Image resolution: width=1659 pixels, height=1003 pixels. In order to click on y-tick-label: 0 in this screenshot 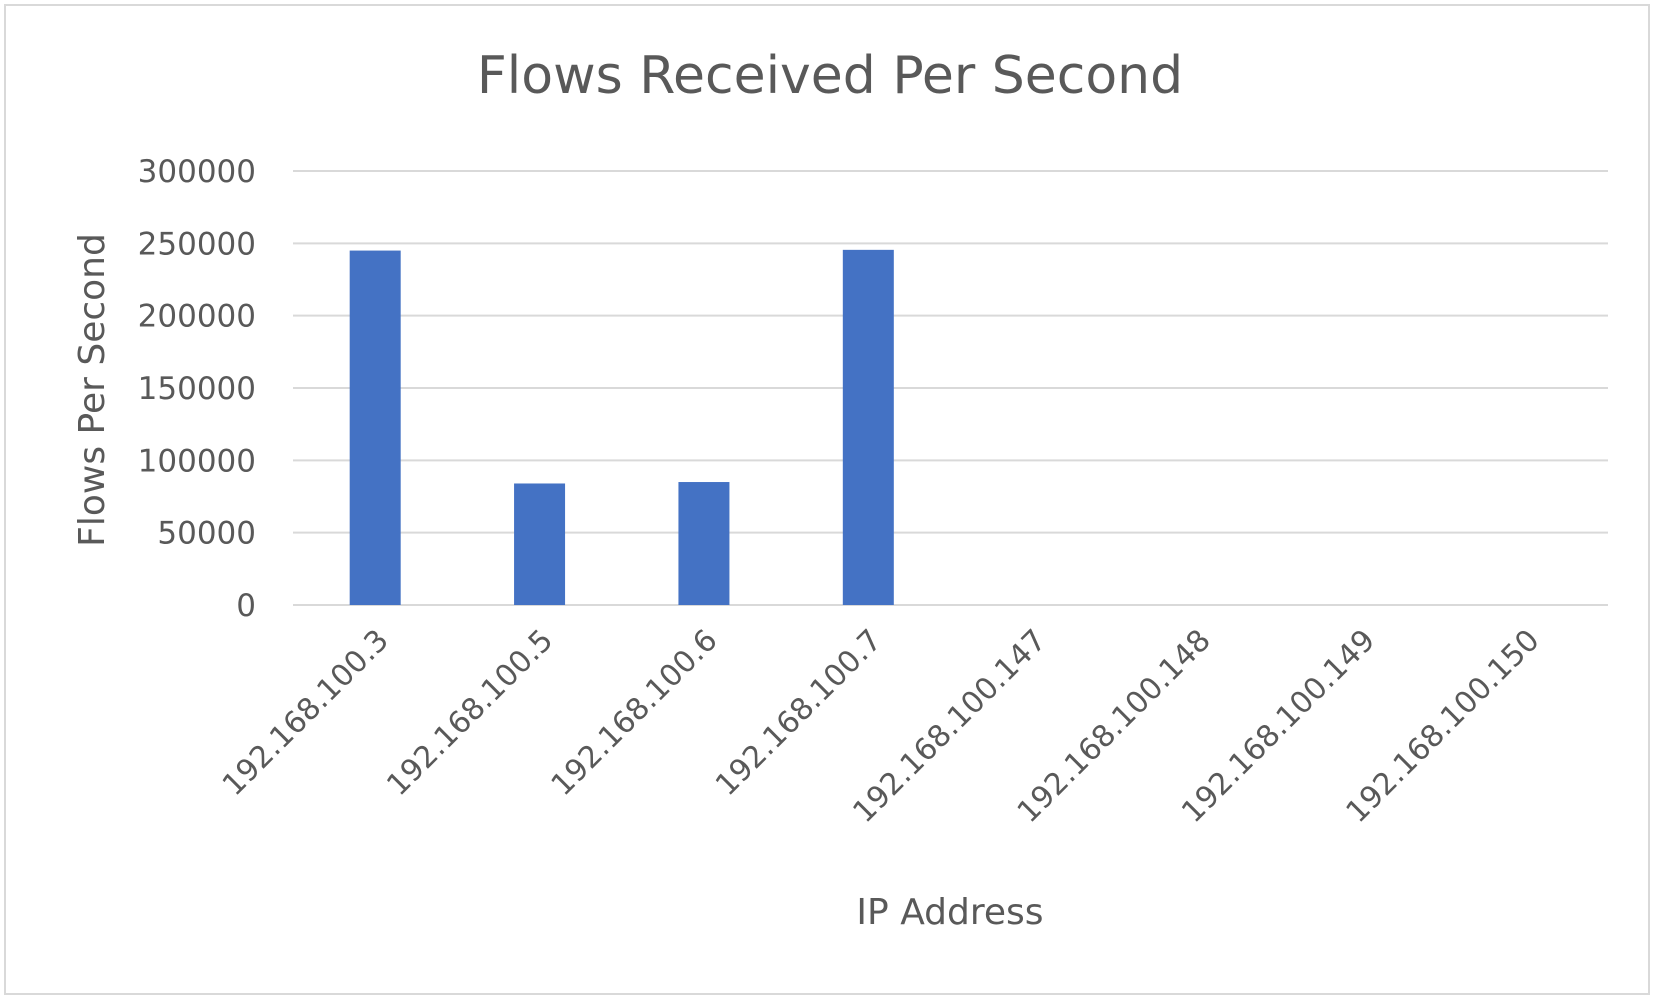, I will do `click(246, 606)`.